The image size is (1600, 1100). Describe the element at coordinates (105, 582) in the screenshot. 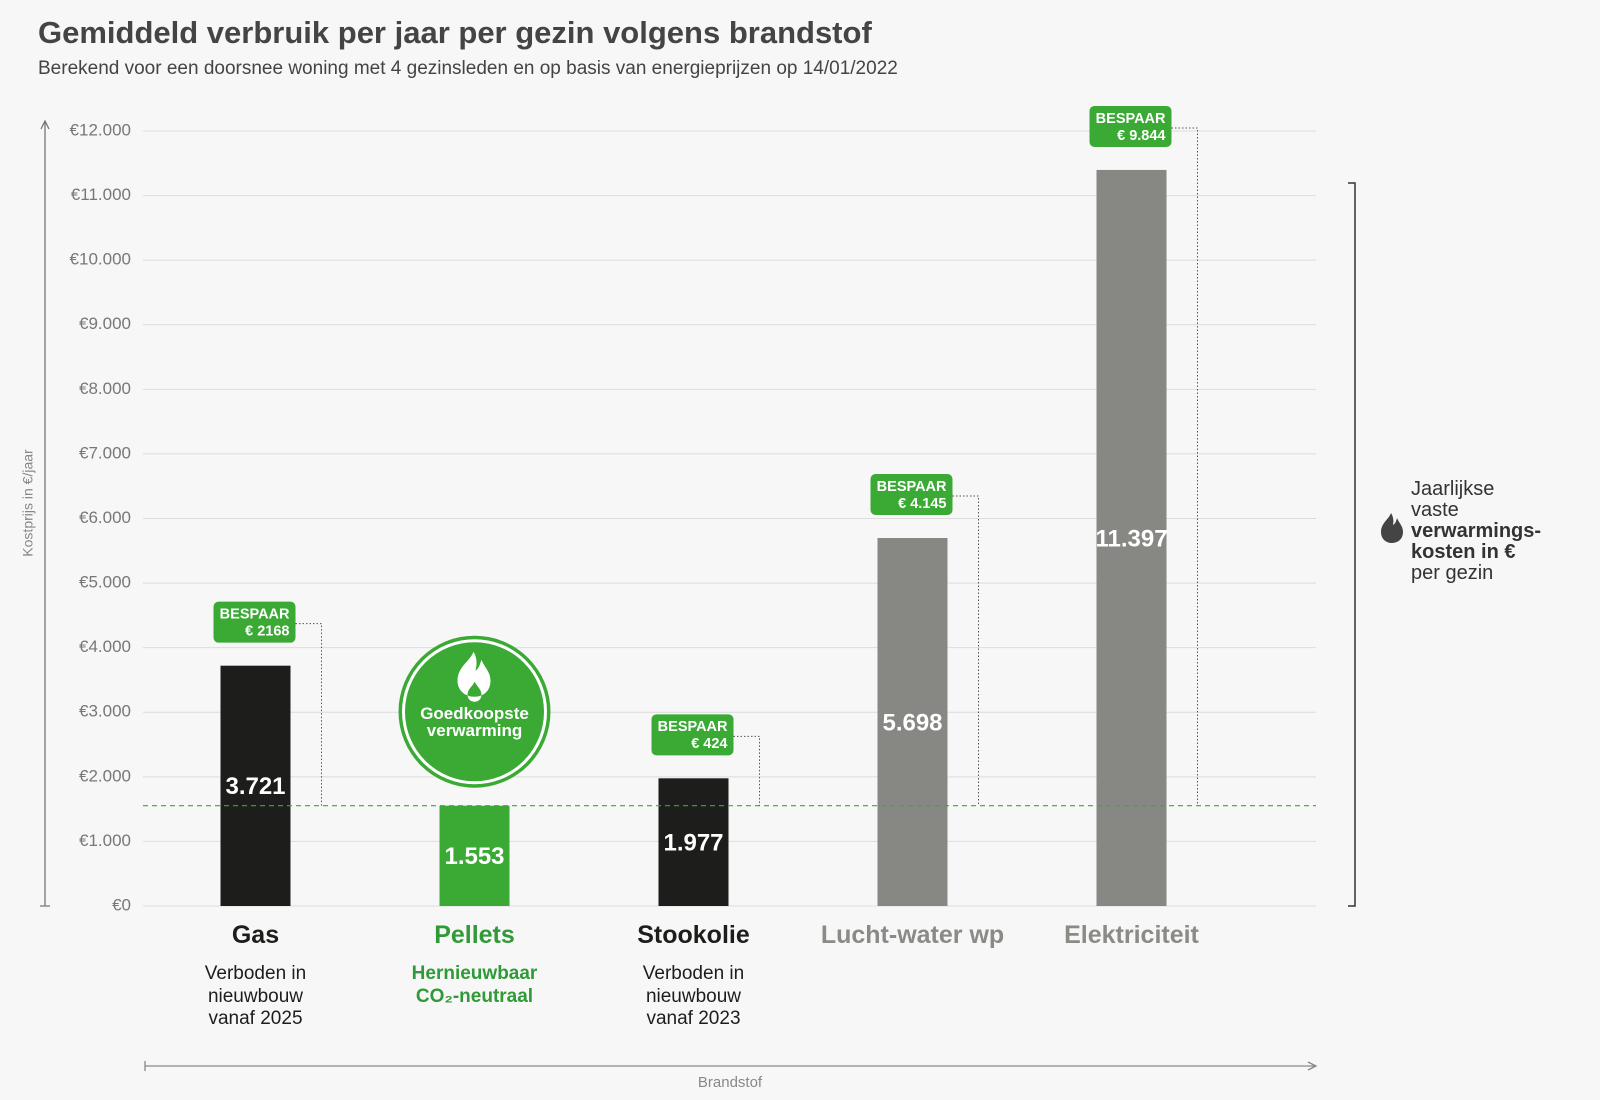

I see `y-tick-label: €5.000` at that location.